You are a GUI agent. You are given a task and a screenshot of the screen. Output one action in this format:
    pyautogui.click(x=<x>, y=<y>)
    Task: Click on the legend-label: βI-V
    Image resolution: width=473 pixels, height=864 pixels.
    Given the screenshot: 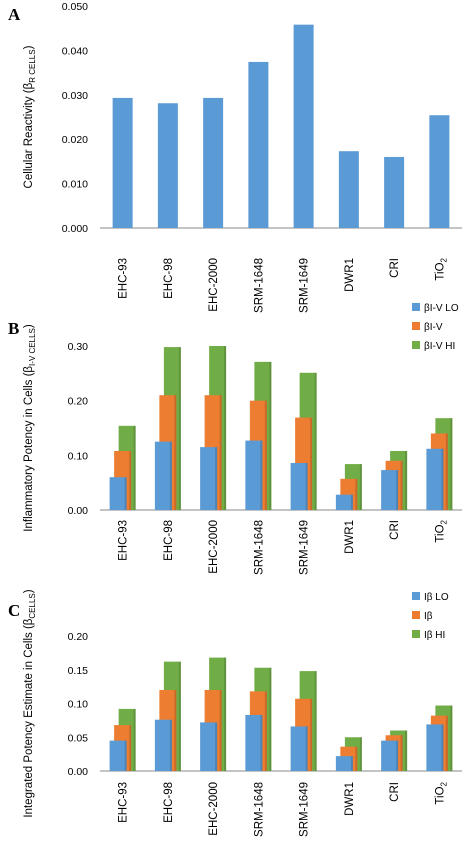 What is the action you would take?
    pyautogui.click(x=433, y=327)
    